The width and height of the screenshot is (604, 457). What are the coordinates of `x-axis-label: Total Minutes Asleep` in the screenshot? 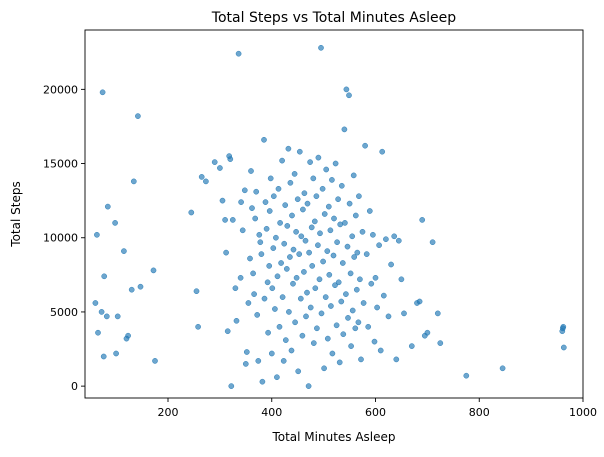 It's located at (333, 437).